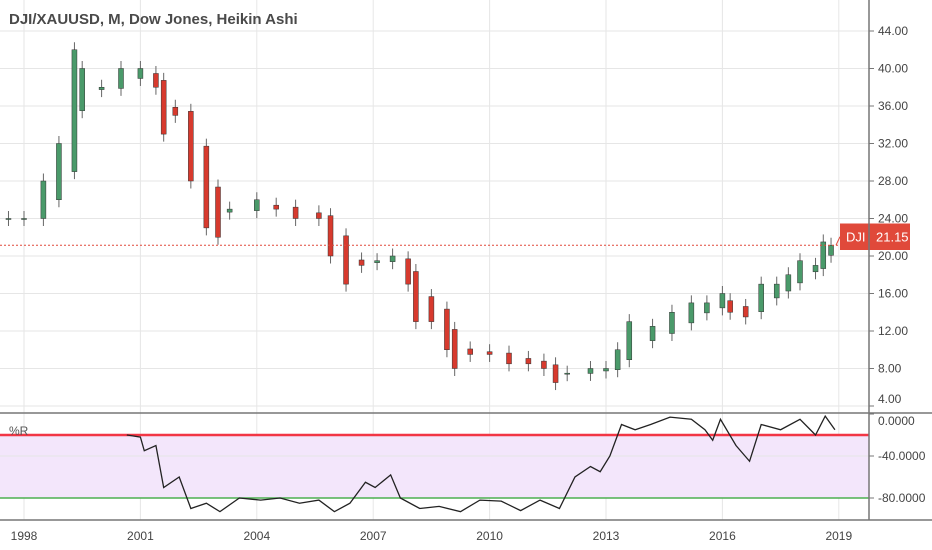  What do you see at coordinates (893, 331) in the screenshot?
I see `y-tick-label: 12.00` at bounding box center [893, 331].